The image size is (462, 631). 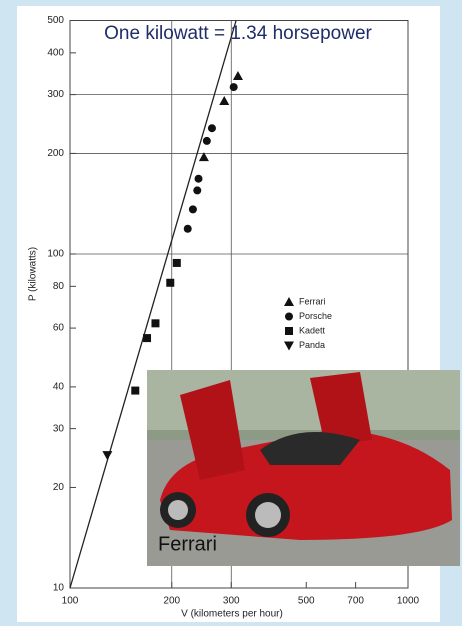 What do you see at coordinates (212, 430) in the screenshot?
I see `car-door-left` at bounding box center [212, 430].